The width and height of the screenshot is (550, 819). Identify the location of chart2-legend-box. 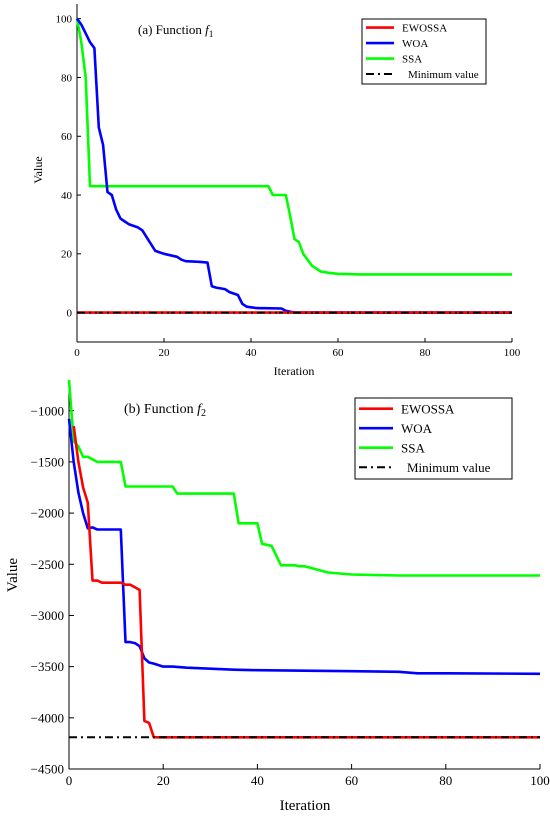
(433, 438).